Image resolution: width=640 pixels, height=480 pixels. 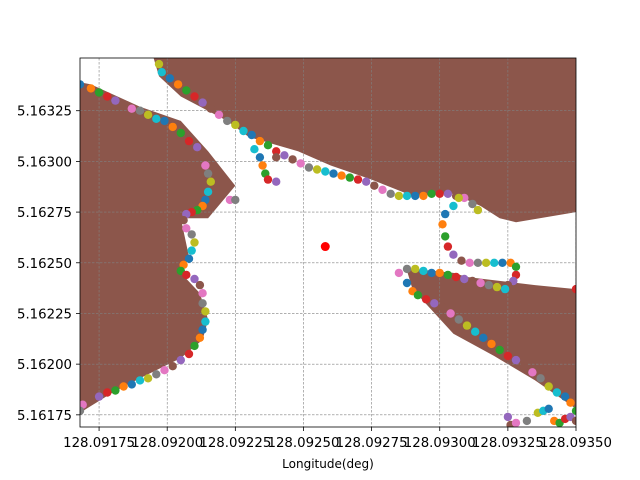 What do you see at coordinates (304, 443) in the screenshot?
I see `x-tick-label: 128.09250` at bounding box center [304, 443].